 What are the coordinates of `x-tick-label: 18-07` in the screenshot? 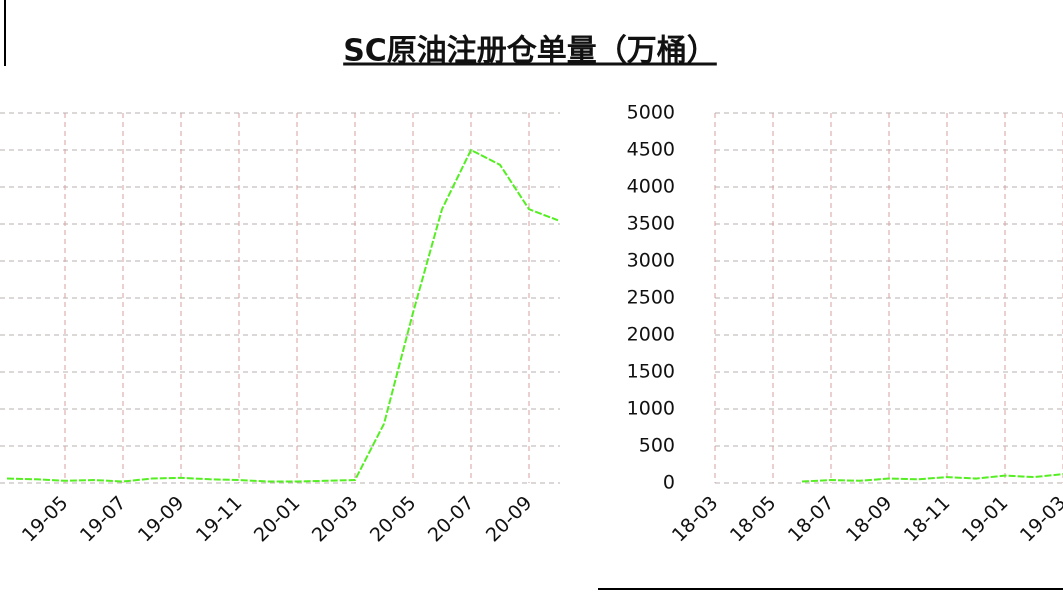 It's located at (811, 519).